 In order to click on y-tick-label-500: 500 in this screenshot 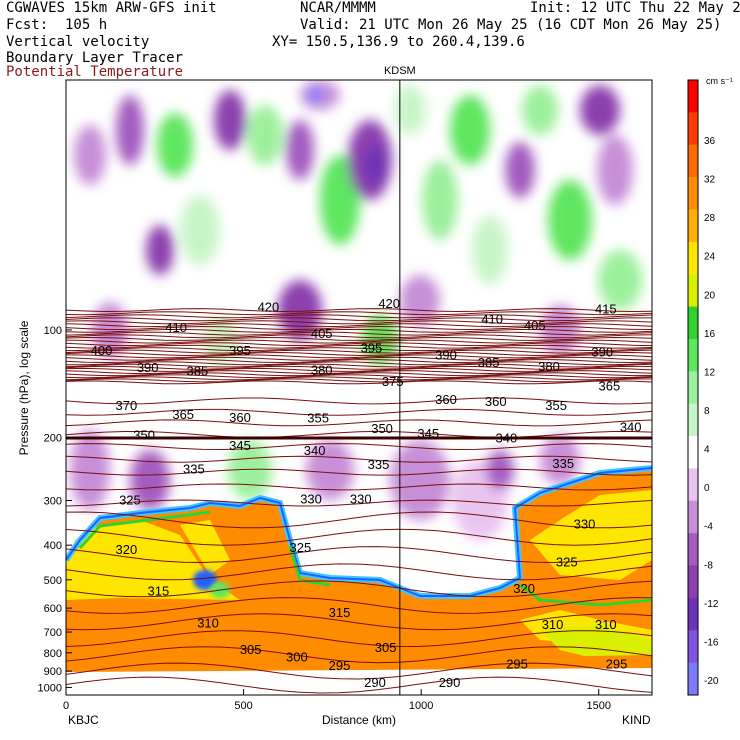, I will do `click(53, 581)`.